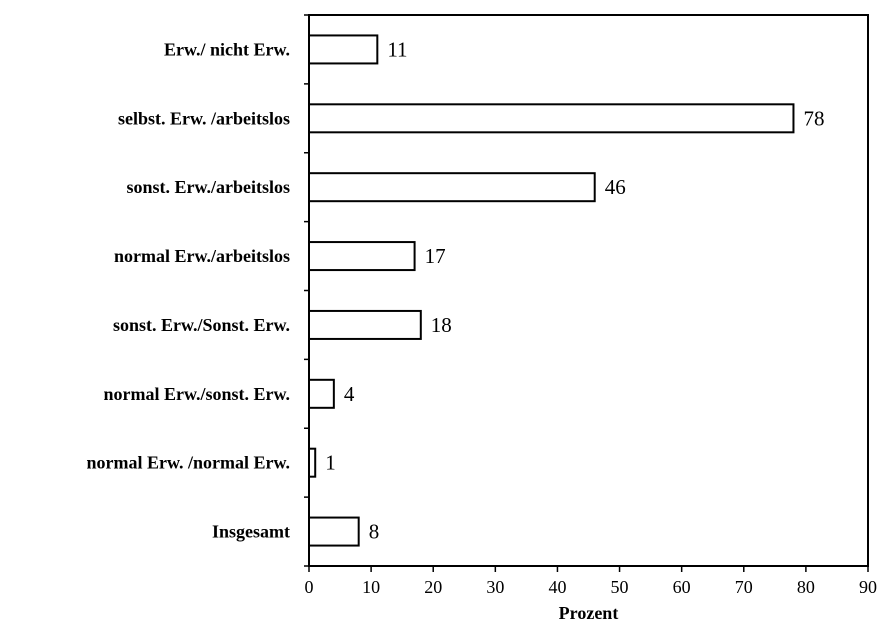 The height and width of the screenshot is (628, 882). What do you see at coordinates (208, 187) in the screenshot?
I see `category-label: sonst. Erw./arbeitslos` at bounding box center [208, 187].